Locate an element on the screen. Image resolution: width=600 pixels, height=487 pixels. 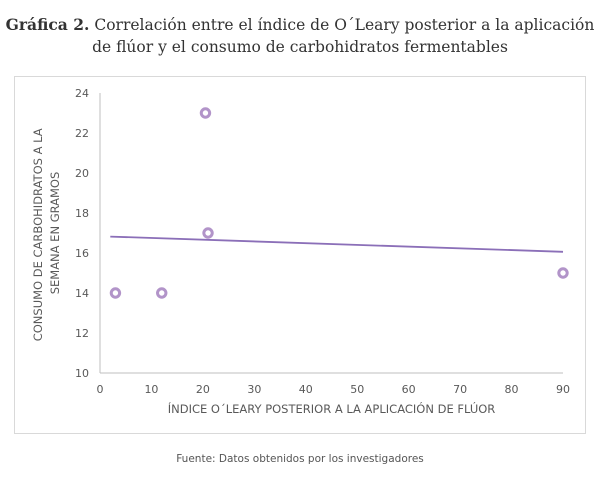
x-tick-label: 90 is located at coordinates (563, 389).